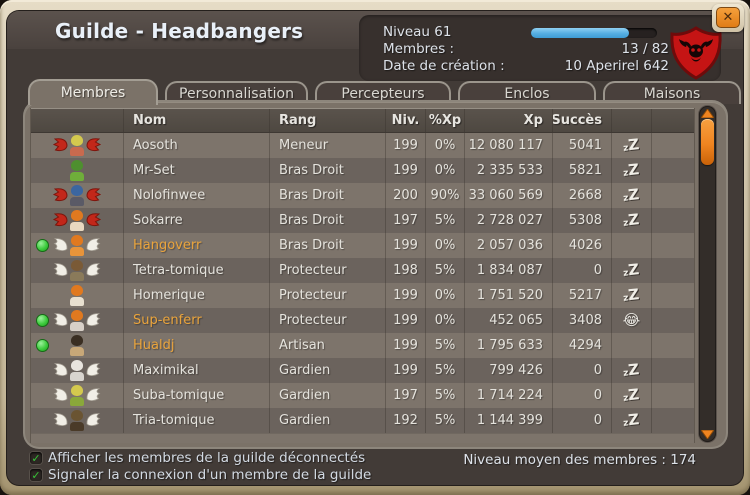  I want to click on table-row: Tetra-tomique Protecteur 198 5% 1 834 087 0 zZ, so click(362, 270).